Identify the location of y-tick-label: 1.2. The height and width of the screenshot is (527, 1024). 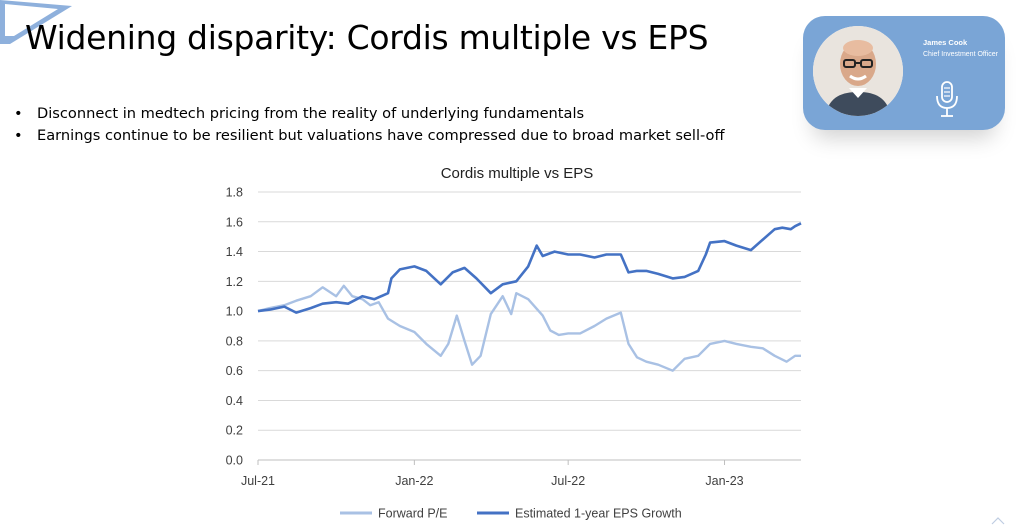
(234, 282).